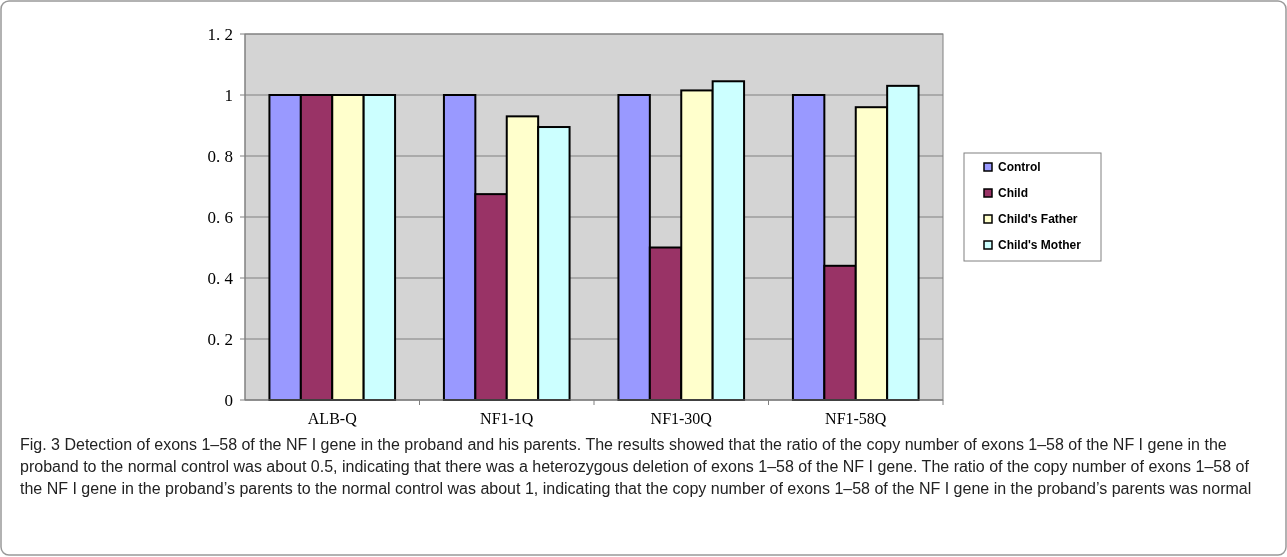 This screenshot has height=557, width=1287. I want to click on y-tick-label: 0. 4, so click(220, 278).